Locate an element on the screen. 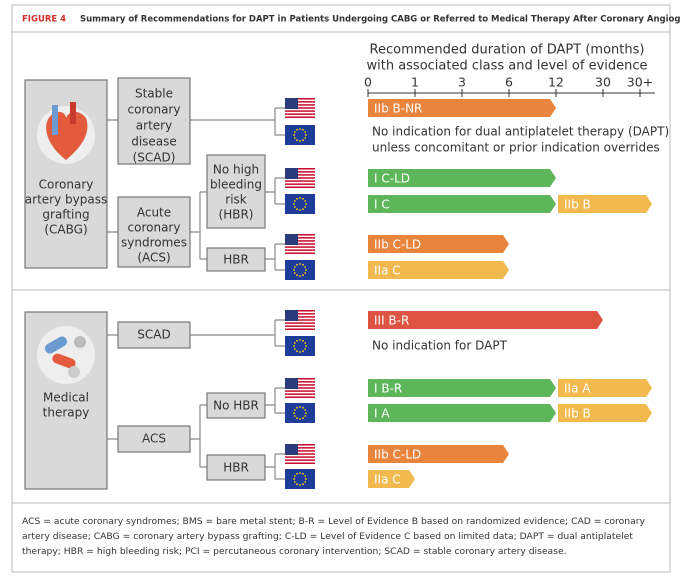  box-label: risk is located at coordinates (236, 200).